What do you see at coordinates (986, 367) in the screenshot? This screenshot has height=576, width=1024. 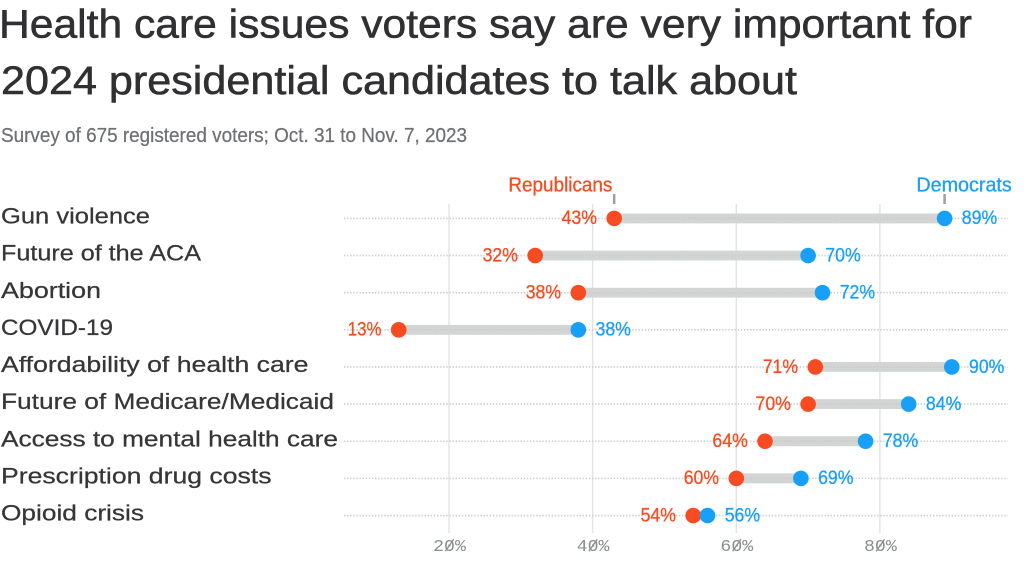 I see `svg-text: 90%` at bounding box center [986, 367].